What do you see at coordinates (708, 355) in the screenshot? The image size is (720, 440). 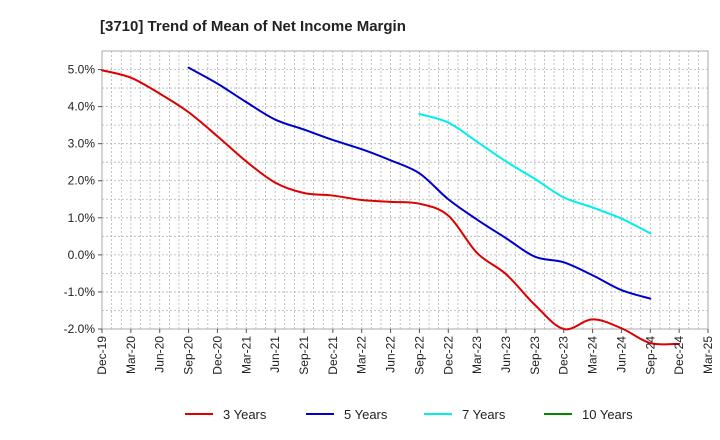 I see `x-tick-label: Mar-25` at bounding box center [708, 355].